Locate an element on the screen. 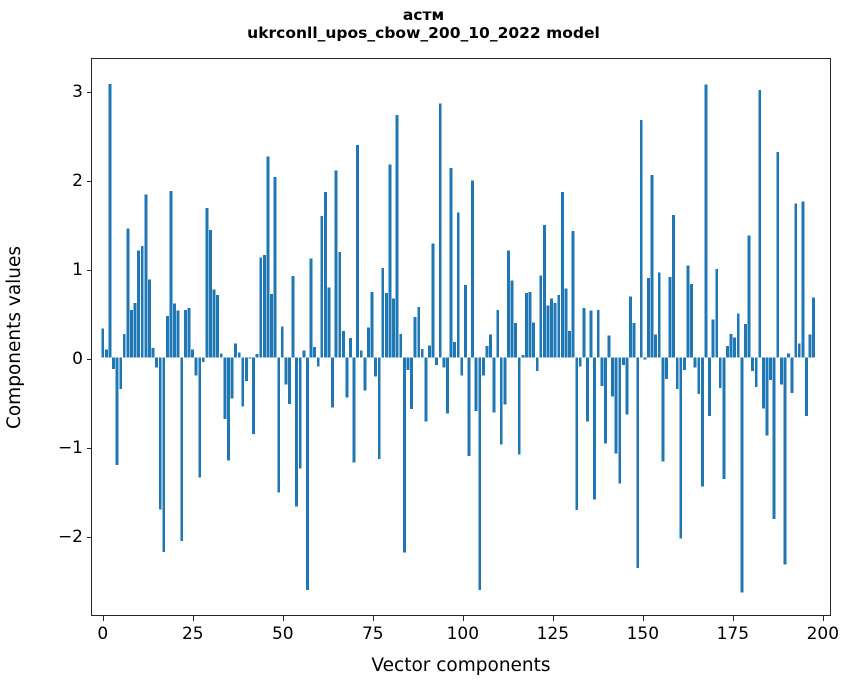  y-tick-label: 1 is located at coordinates (77, 269).